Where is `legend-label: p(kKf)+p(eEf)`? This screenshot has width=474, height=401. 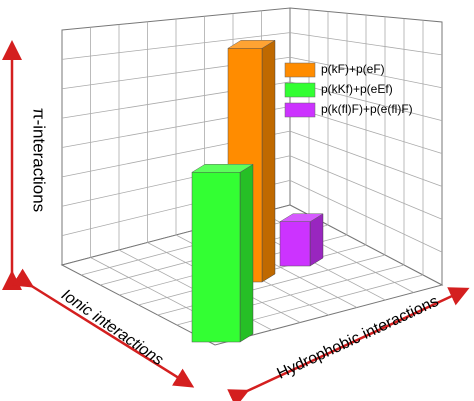 legend-label: p(kKf)+p(eEf) is located at coordinates (357, 89).